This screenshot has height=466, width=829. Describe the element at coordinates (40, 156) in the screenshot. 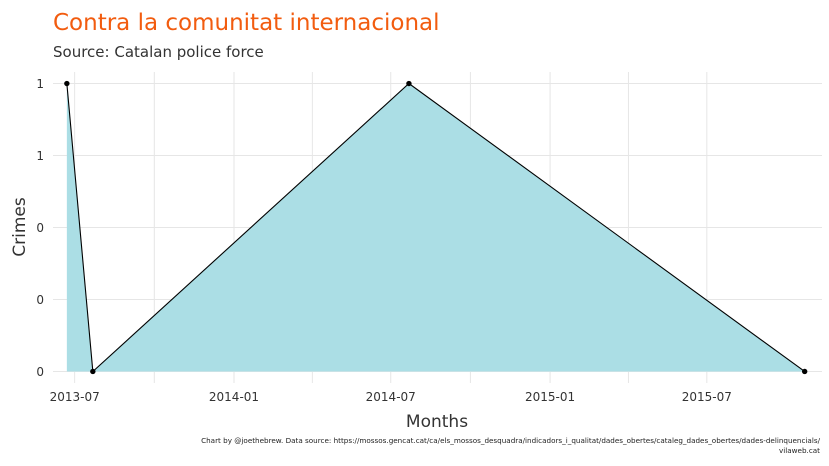

I see `y-tick-label-3: 1` at that location.